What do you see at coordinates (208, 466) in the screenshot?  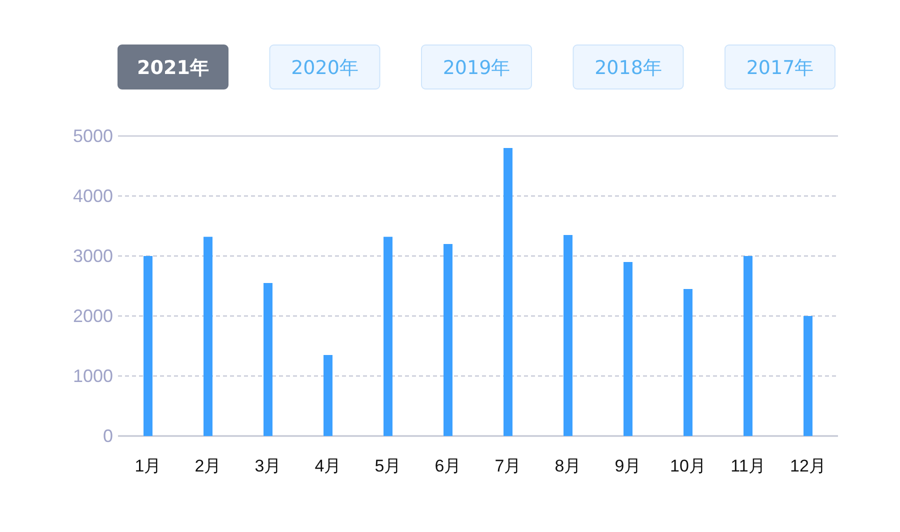 I see `x-tick-label: 2月` at bounding box center [208, 466].